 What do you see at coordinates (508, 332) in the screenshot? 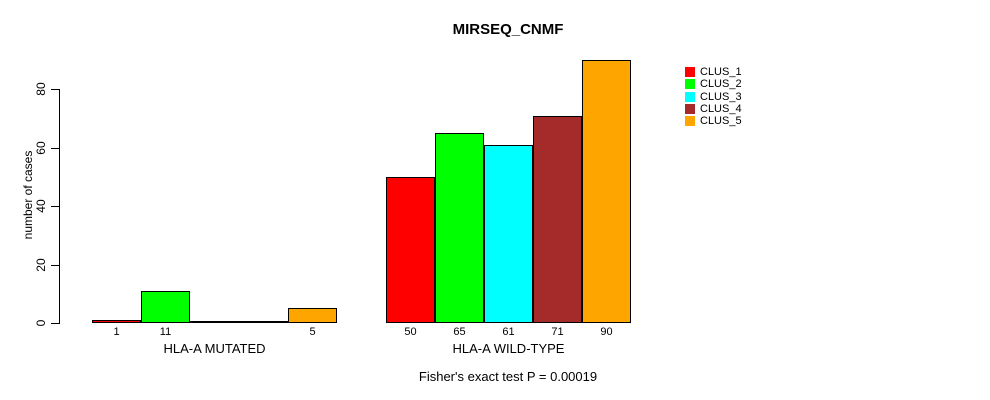
I see `bar-value-label: 61` at bounding box center [508, 332].